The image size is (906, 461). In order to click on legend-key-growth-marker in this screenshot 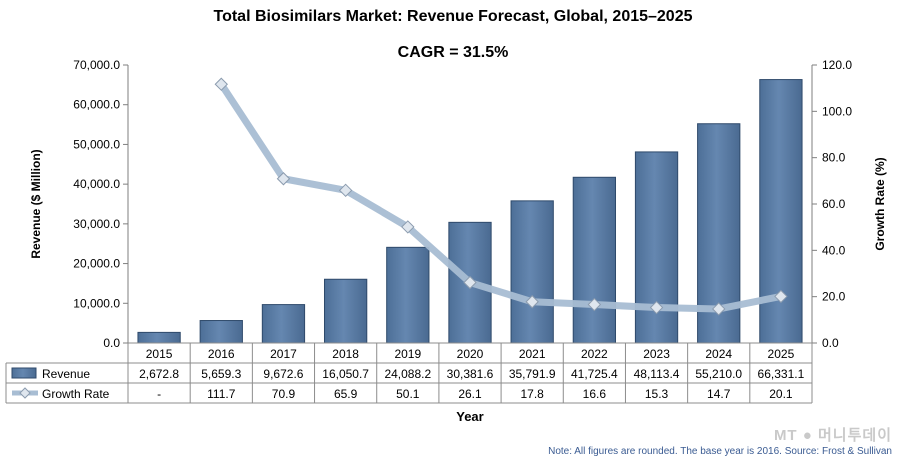, I will do `click(25, 393)`.